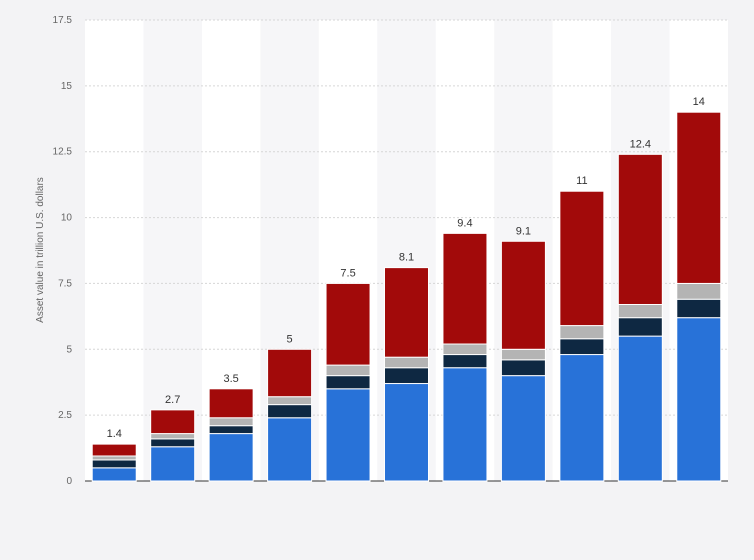  I want to click on y-tick-labels: 0 2.5 5 7.5 10 12.5 15 17.5, so click(63, 251).